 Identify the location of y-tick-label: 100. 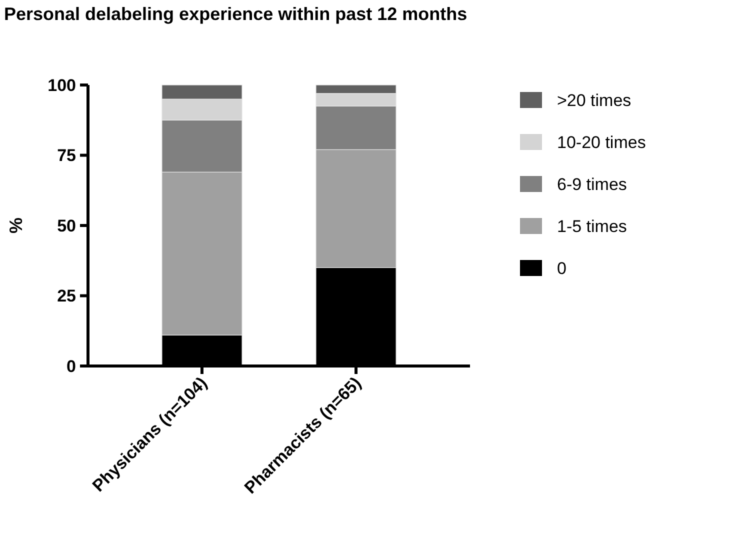
(62, 85).